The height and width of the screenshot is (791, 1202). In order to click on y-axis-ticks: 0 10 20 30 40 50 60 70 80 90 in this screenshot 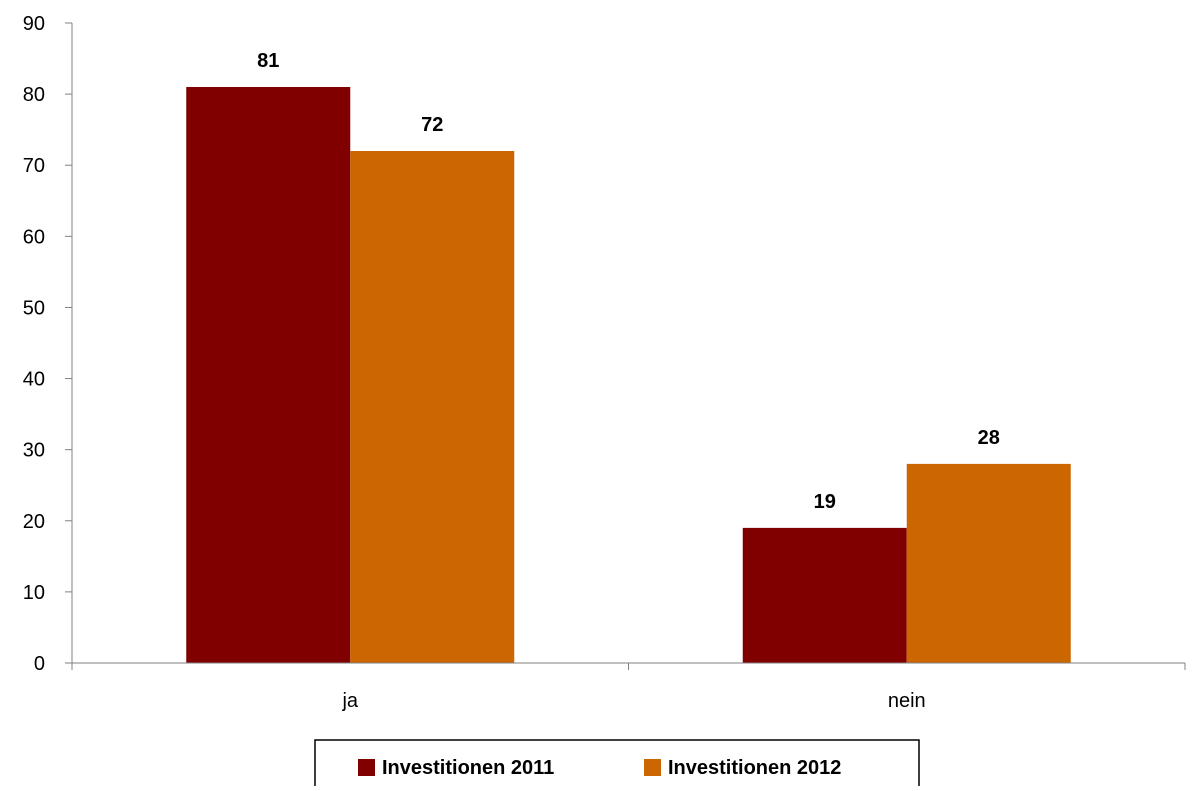, I will do `click(47, 344)`.